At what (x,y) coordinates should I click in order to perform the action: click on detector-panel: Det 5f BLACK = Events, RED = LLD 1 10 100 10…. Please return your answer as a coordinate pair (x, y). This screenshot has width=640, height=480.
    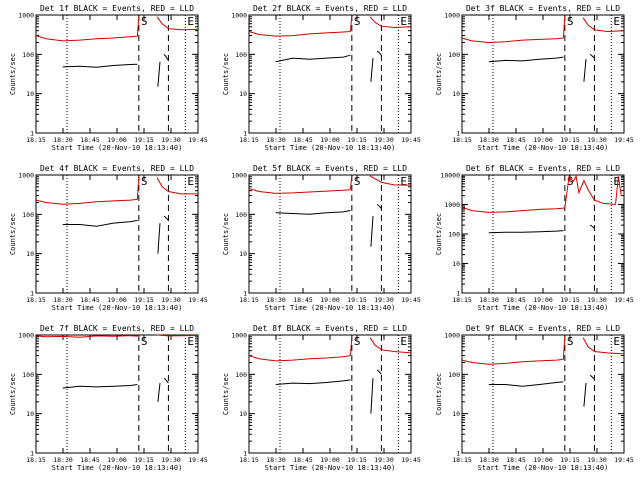
    Looking at the image, I should click on (321, 238).